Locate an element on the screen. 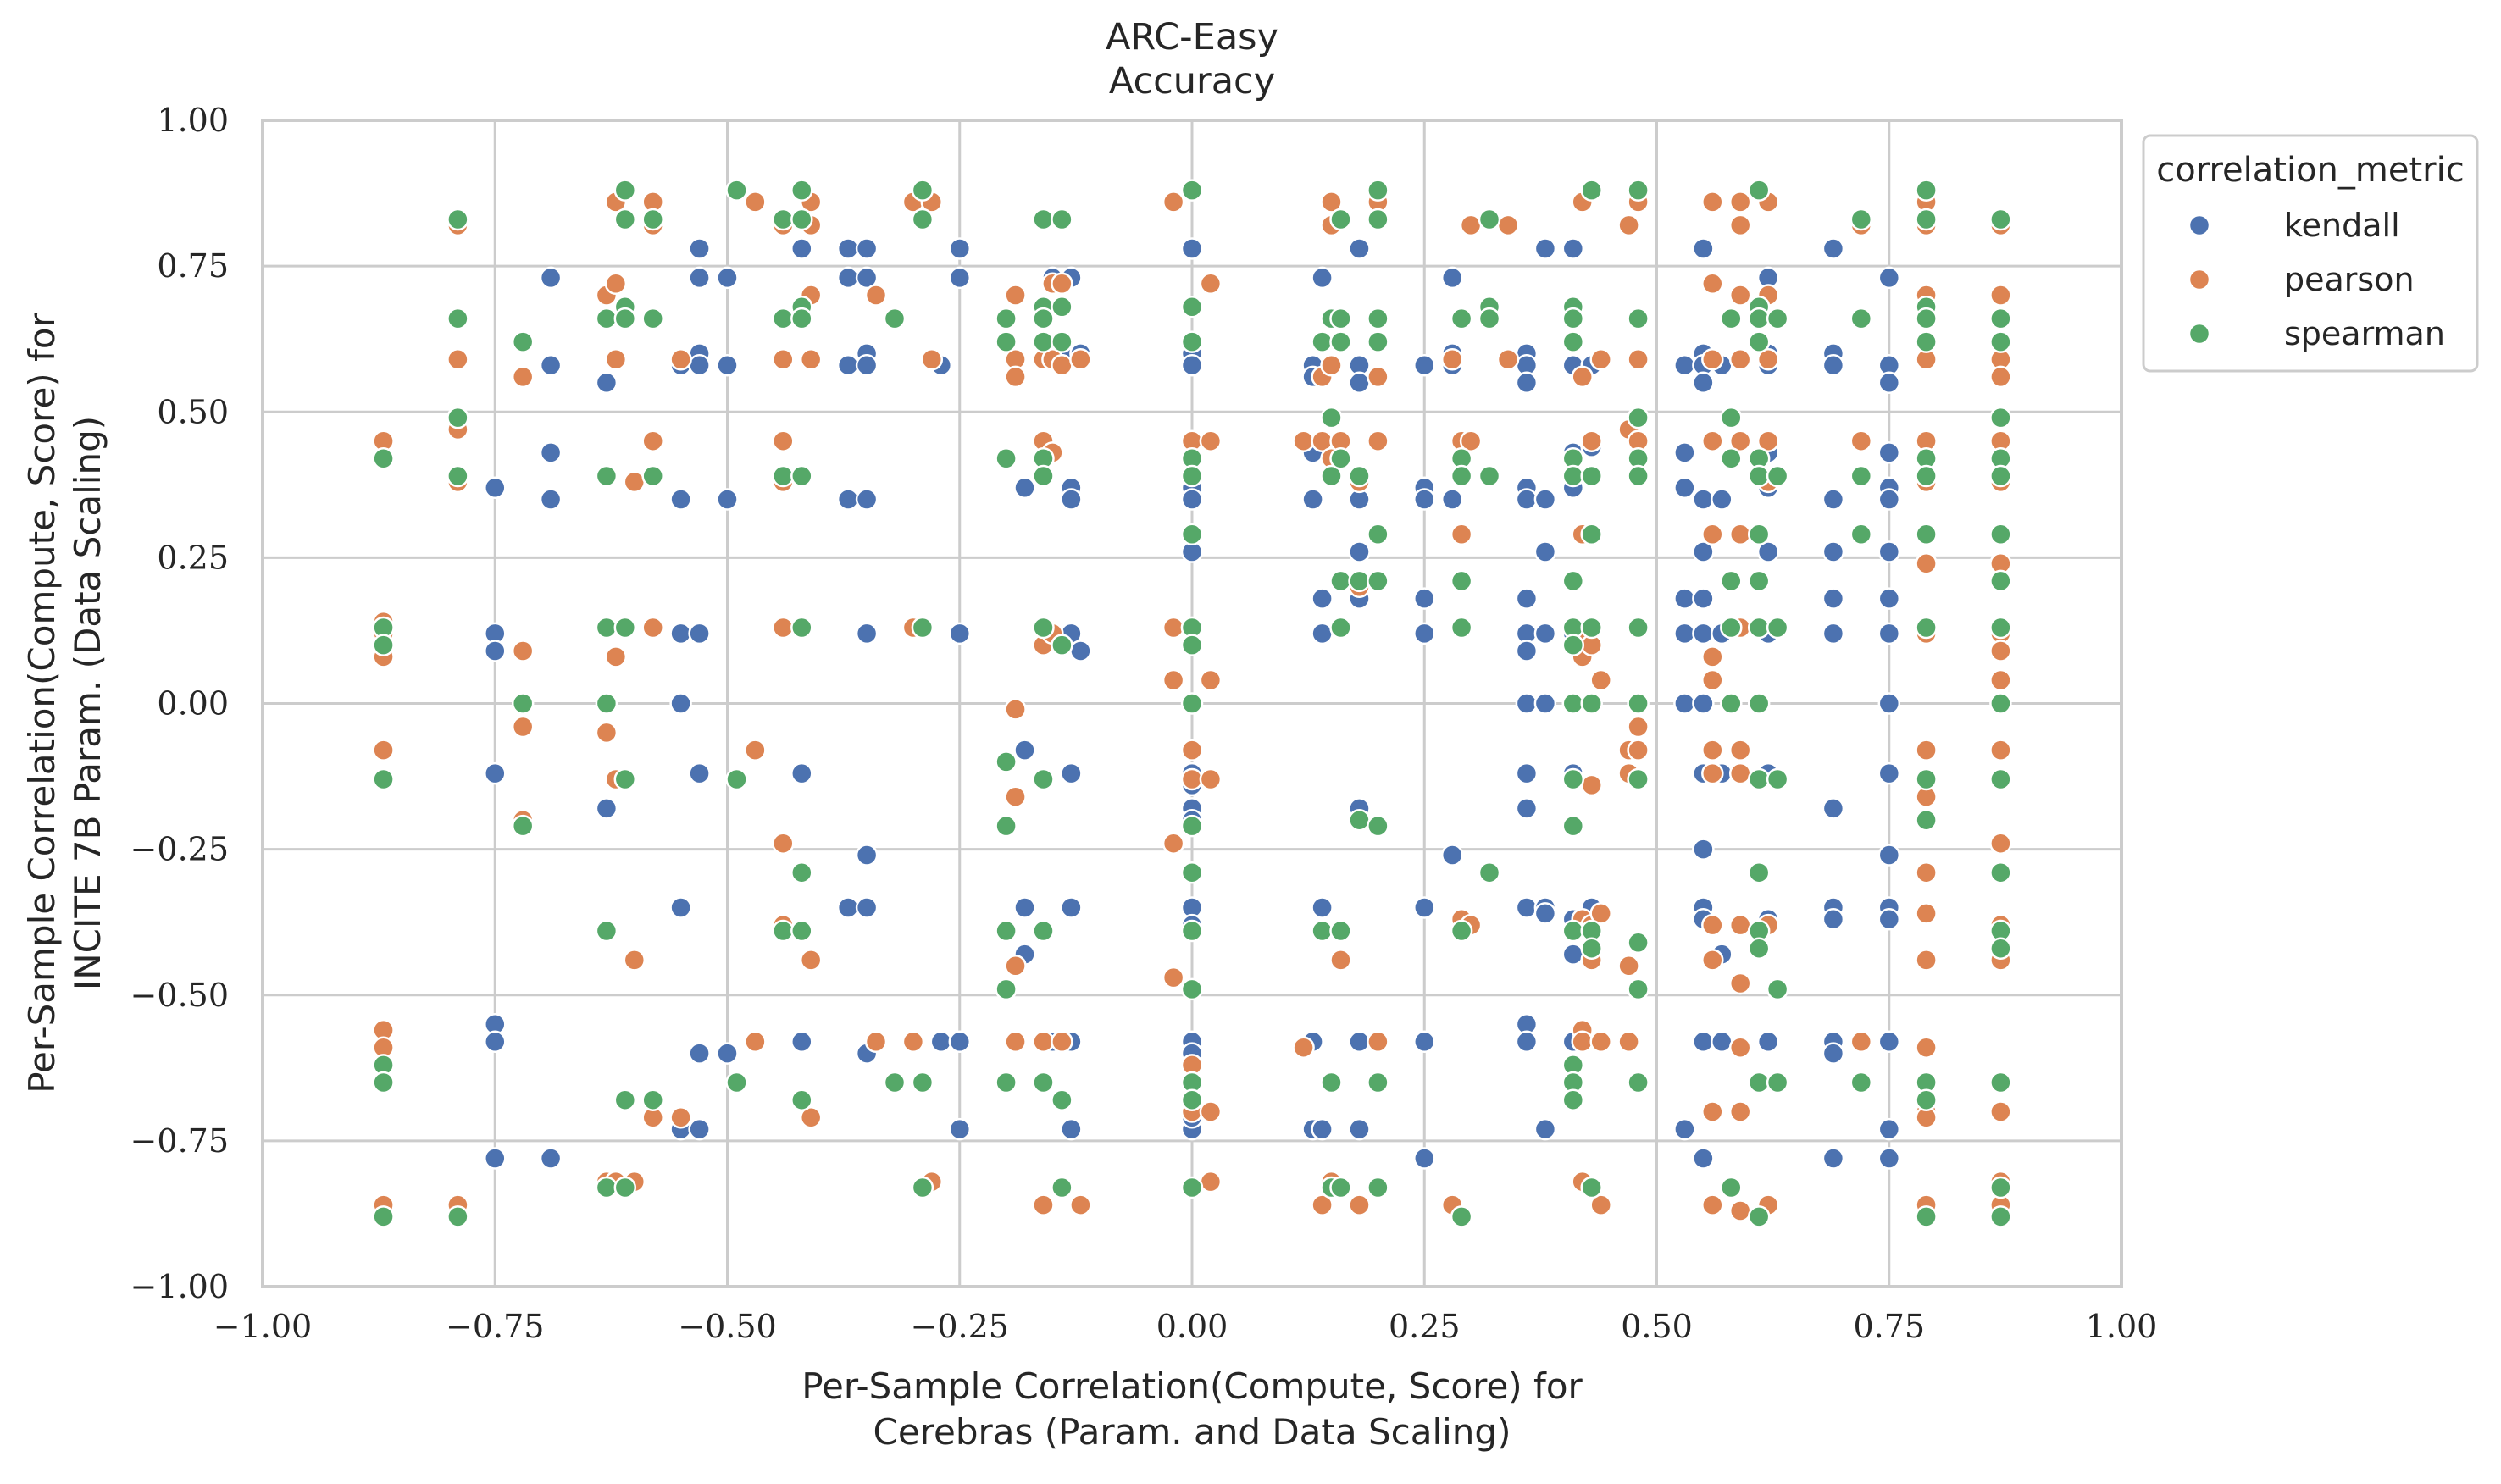 Image resolution: width=2501 pixels, height=1484 pixels. y-tick-label: 0.50 is located at coordinates (193, 411).